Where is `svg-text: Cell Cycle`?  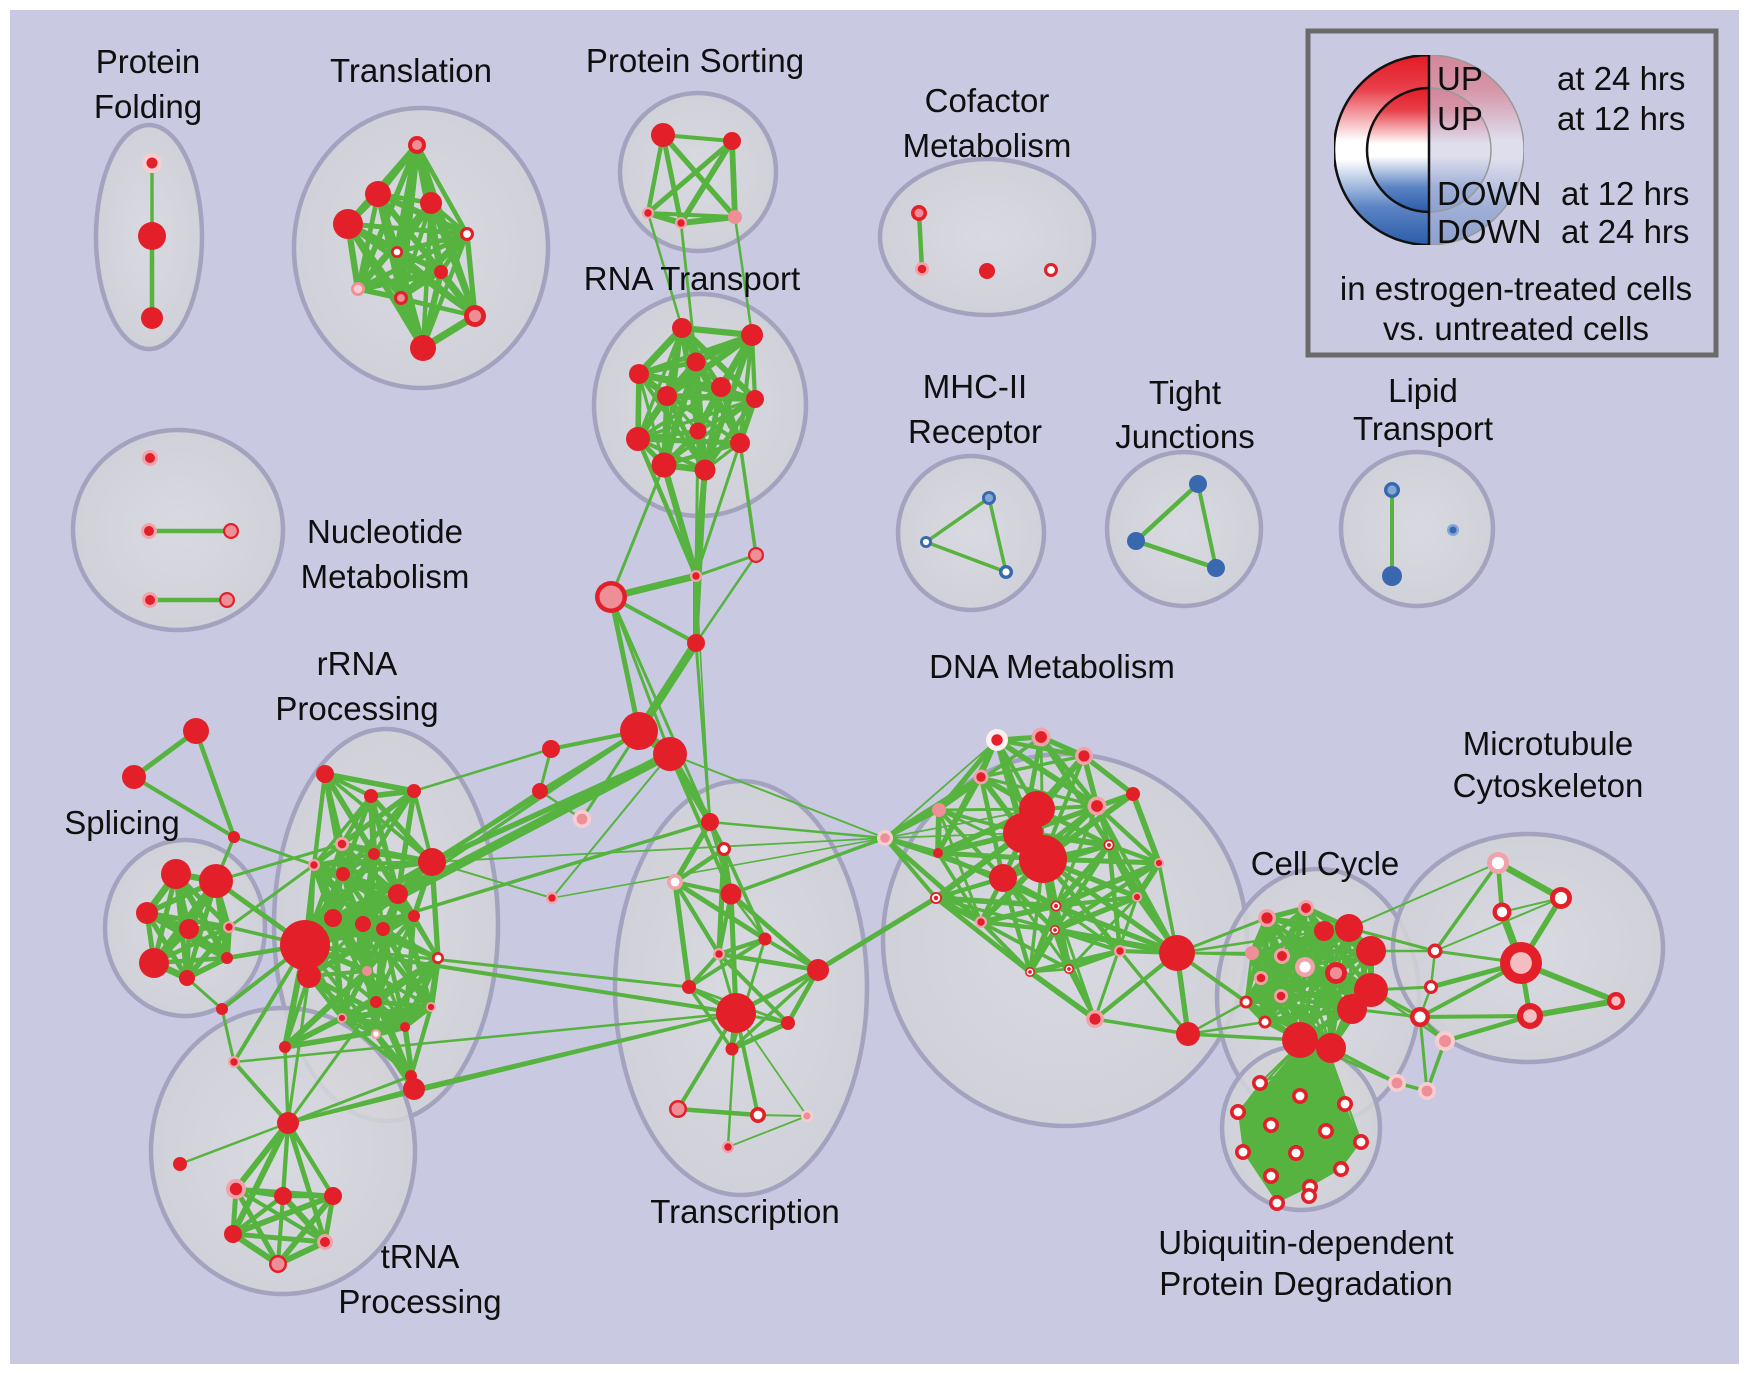
svg-text: Cell Cycle is located at coordinates (1325, 863).